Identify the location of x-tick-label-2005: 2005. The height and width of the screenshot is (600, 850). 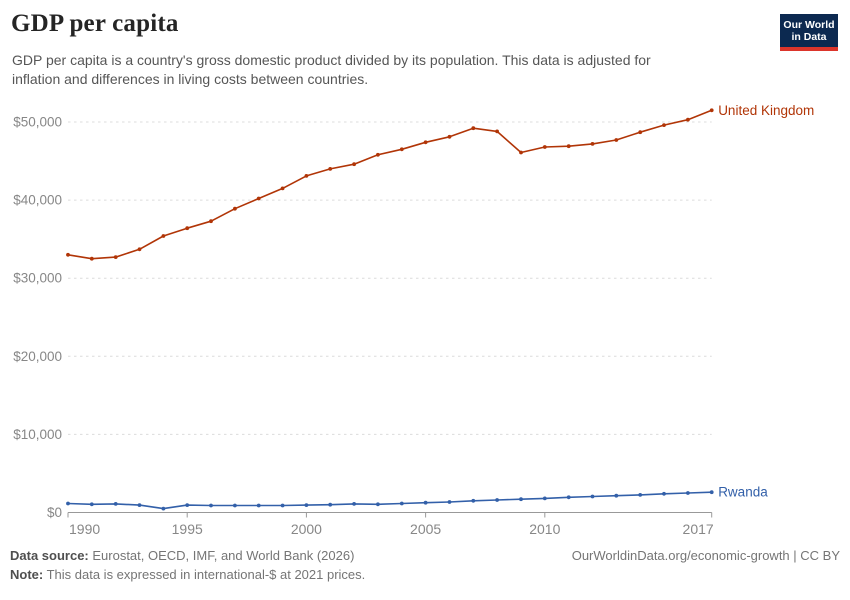
(425, 529).